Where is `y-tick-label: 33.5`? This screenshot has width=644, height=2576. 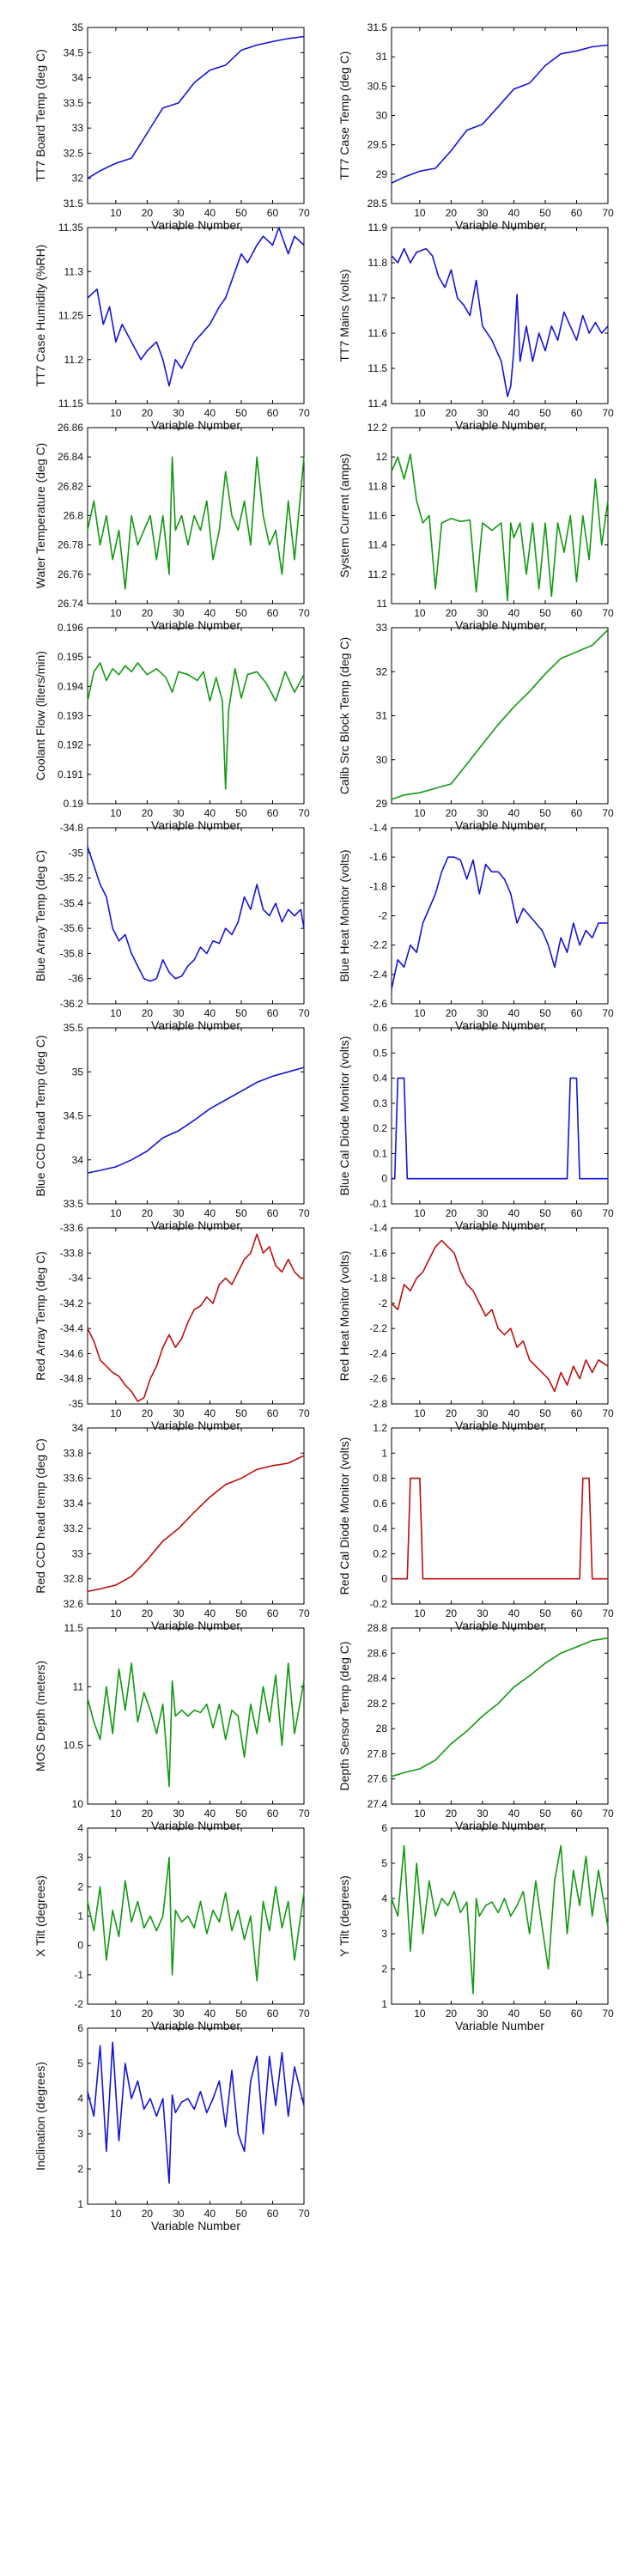
y-tick-label: 33.5 is located at coordinates (74, 103).